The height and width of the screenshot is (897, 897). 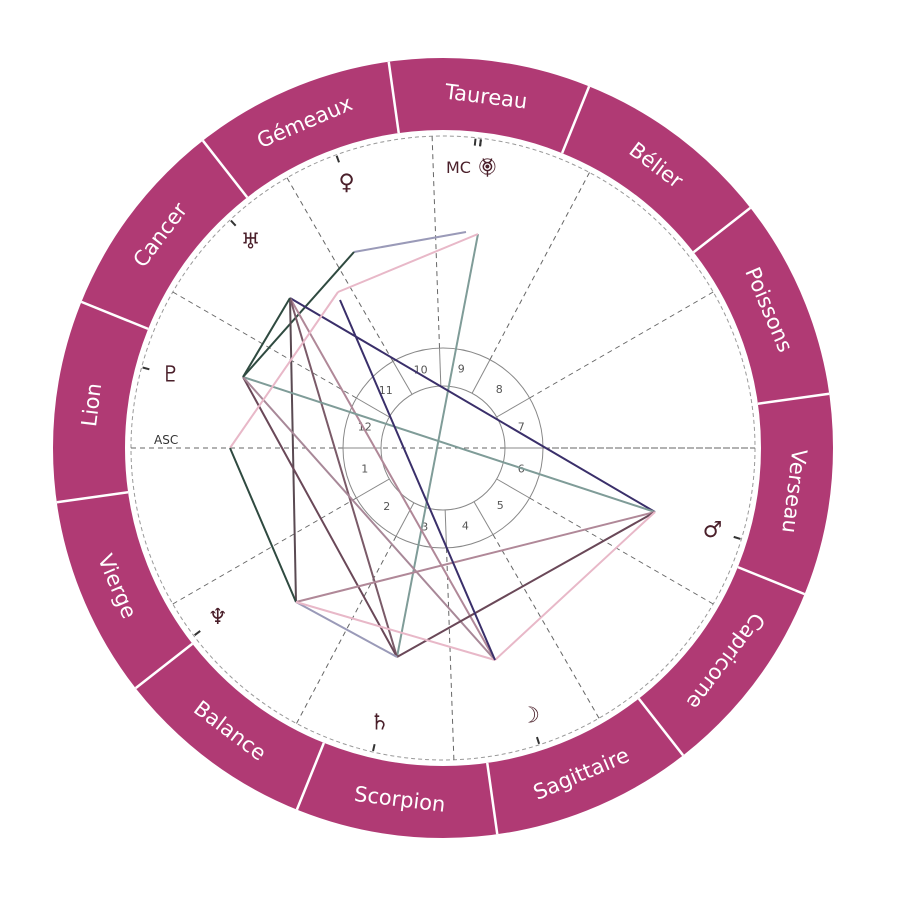 I want to click on mercury-icon: ☿, so click(x=488, y=168).